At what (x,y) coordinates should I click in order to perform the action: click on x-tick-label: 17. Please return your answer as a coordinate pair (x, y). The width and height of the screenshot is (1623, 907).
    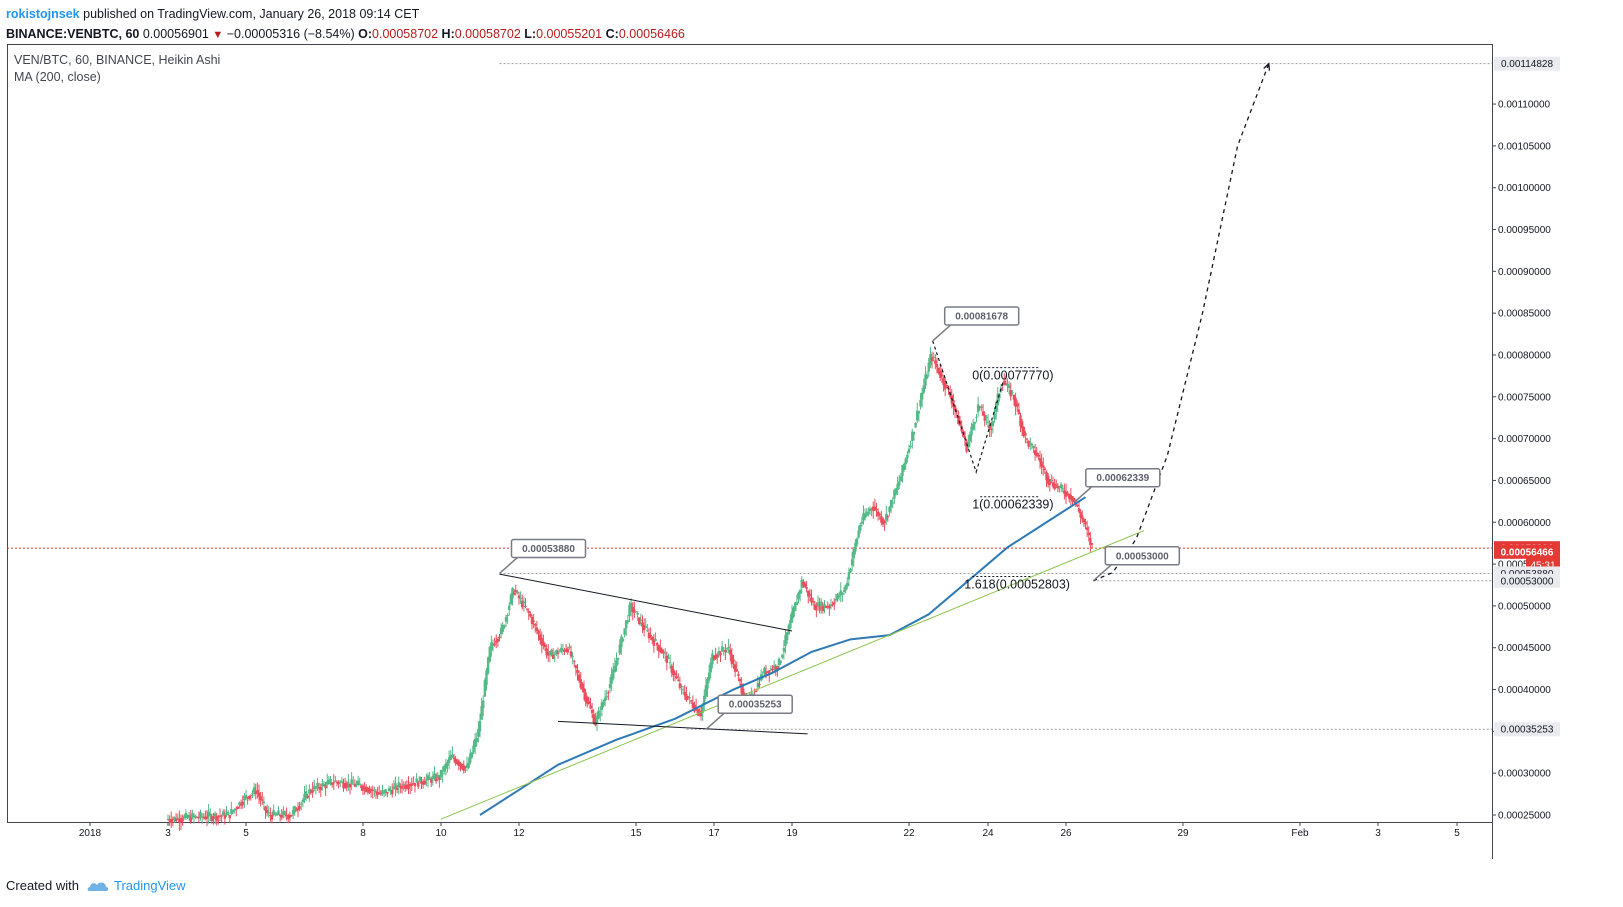
    Looking at the image, I should click on (714, 833).